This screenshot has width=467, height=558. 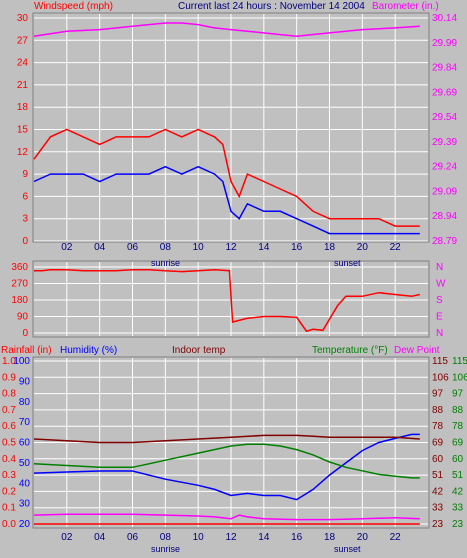 I want to click on temperature-y-tick: 106, so click(x=459, y=377).